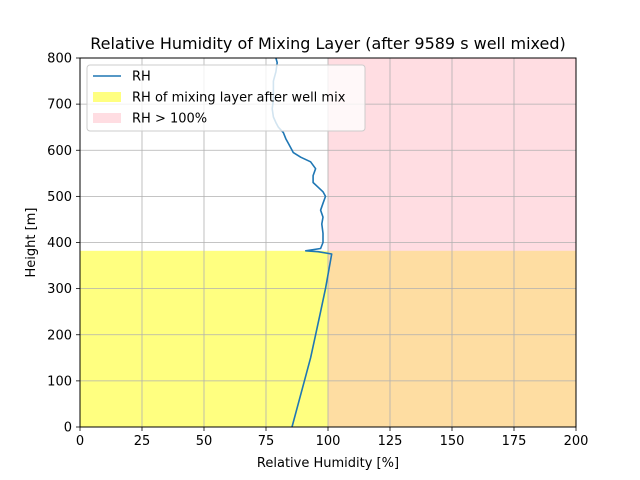 The image size is (640, 480). I want to click on x-tick-label: 175, so click(514, 441).